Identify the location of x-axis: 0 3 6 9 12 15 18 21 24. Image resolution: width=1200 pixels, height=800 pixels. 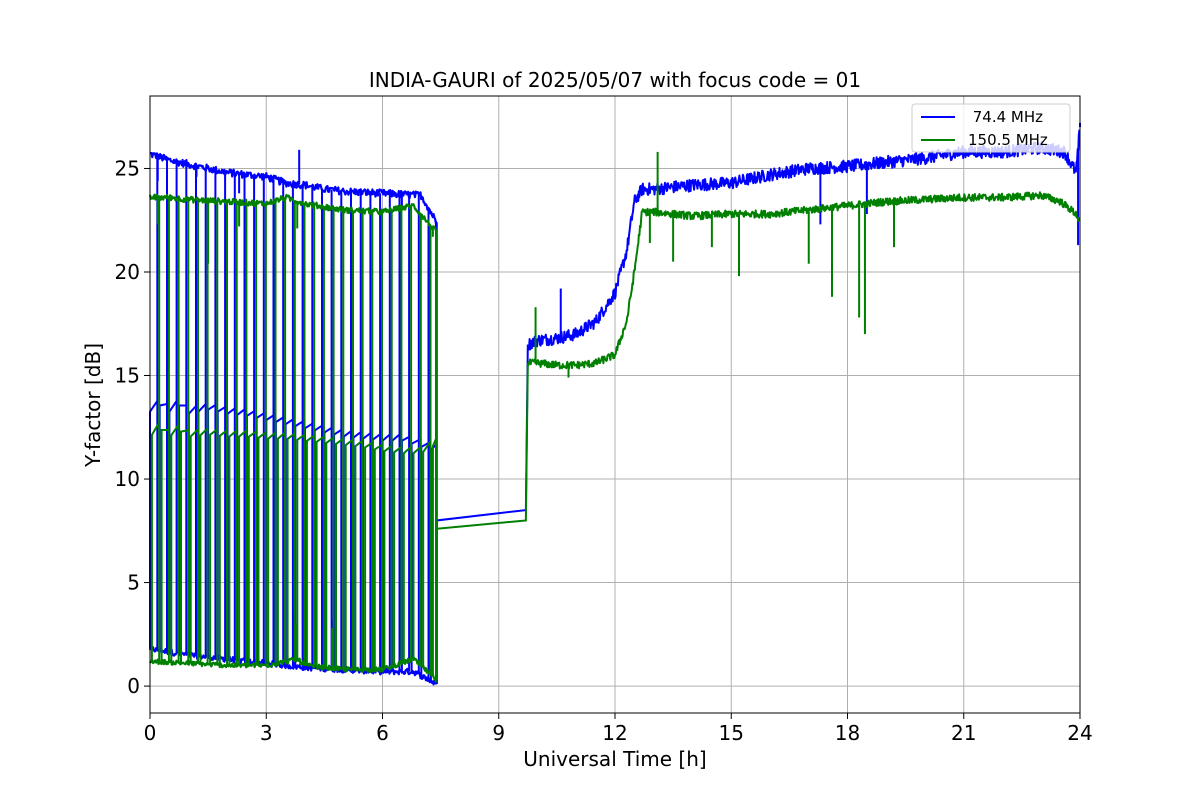
(618, 729).